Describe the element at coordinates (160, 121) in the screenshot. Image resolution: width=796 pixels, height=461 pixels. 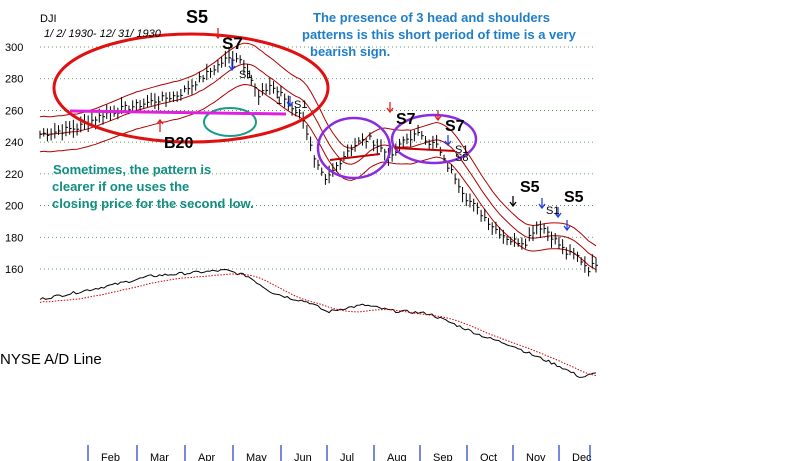
I see `buy-arrow-head` at that location.